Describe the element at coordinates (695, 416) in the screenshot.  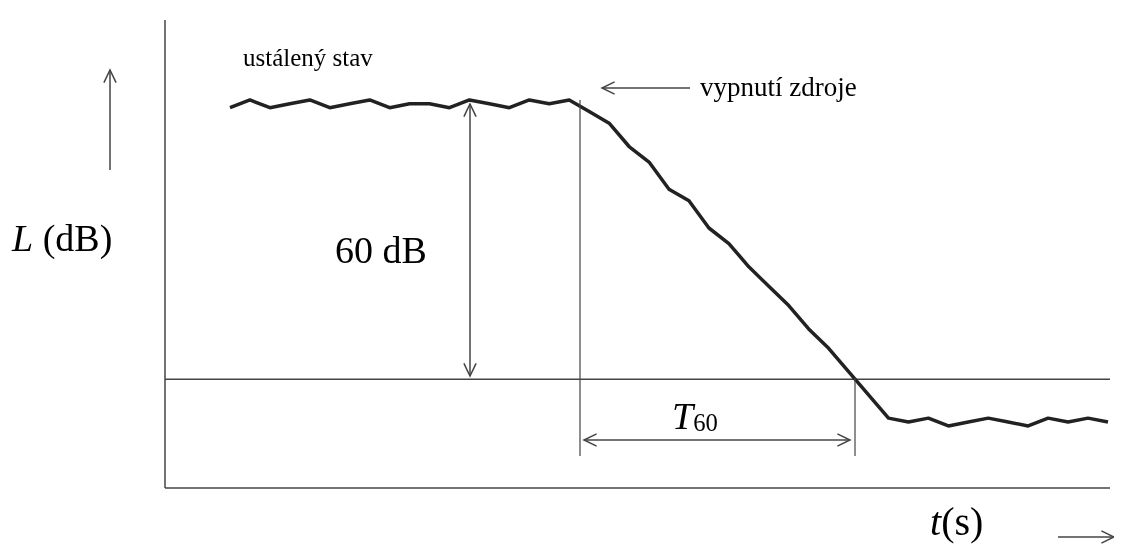
I see `annotation: T$_{60}$` at that location.